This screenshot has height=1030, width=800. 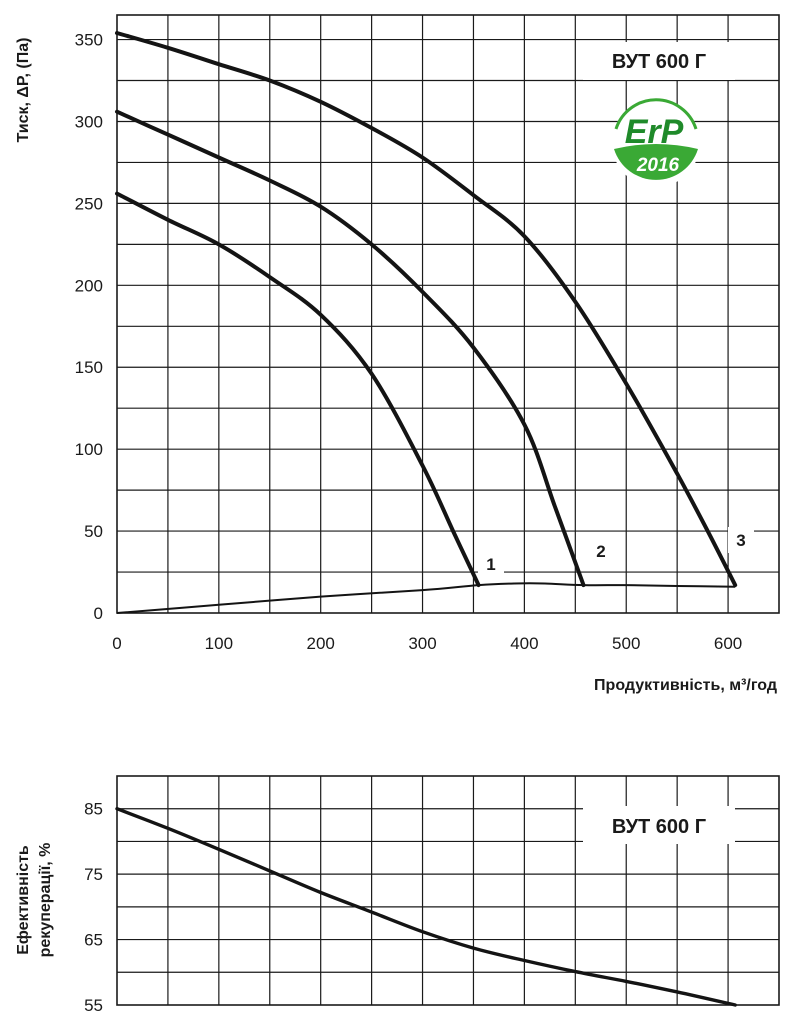 I want to click on y-tick-label: 150, so click(x=89, y=367).